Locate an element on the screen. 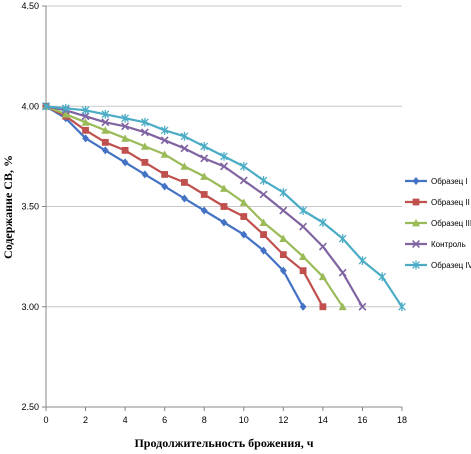 The width and height of the screenshot is (471, 454). y-tick-label: 4.50 is located at coordinates (30, 6).